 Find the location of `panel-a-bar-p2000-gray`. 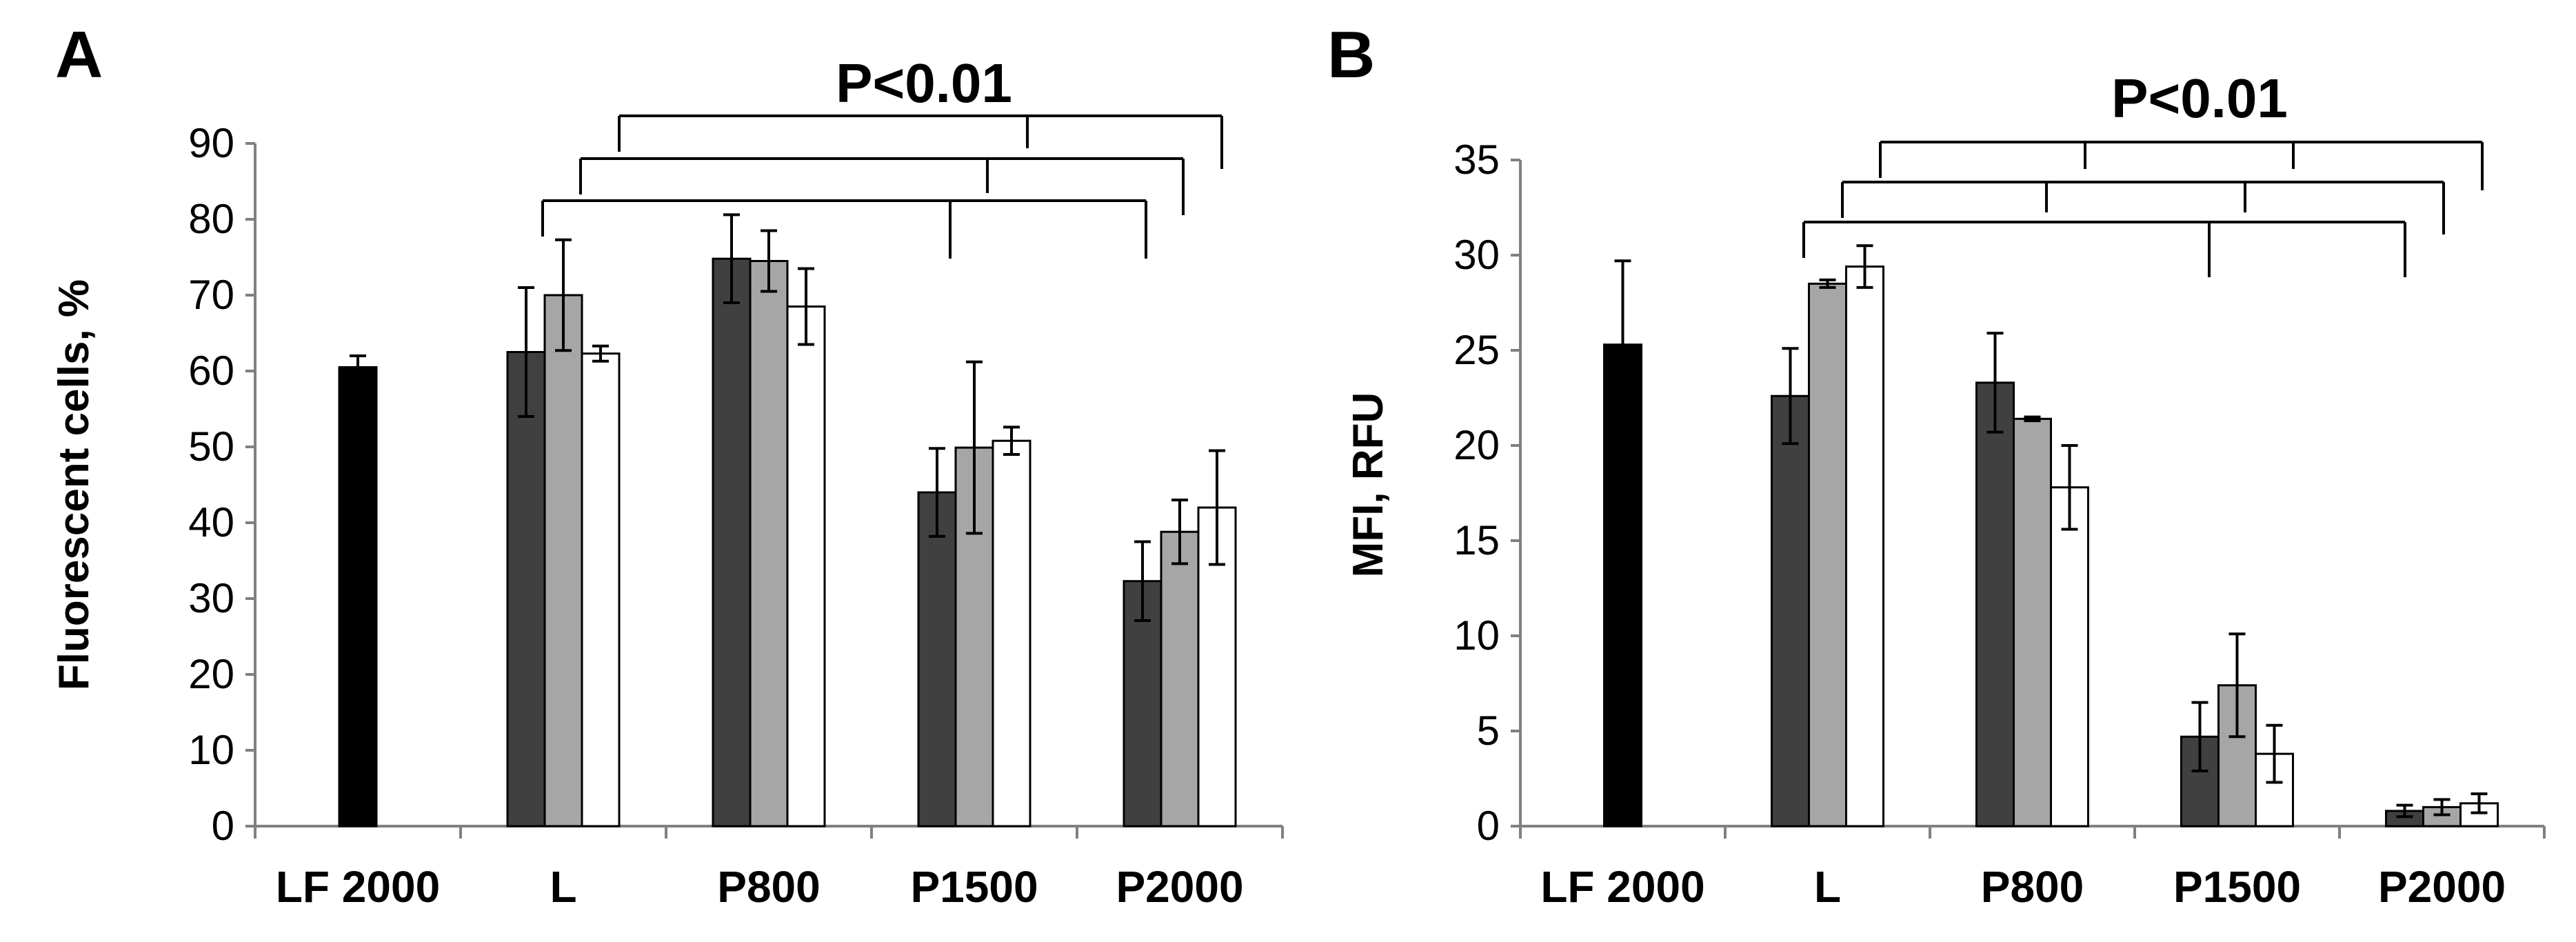

panel-a-bar-p2000-gray is located at coordinates (1180, 679).